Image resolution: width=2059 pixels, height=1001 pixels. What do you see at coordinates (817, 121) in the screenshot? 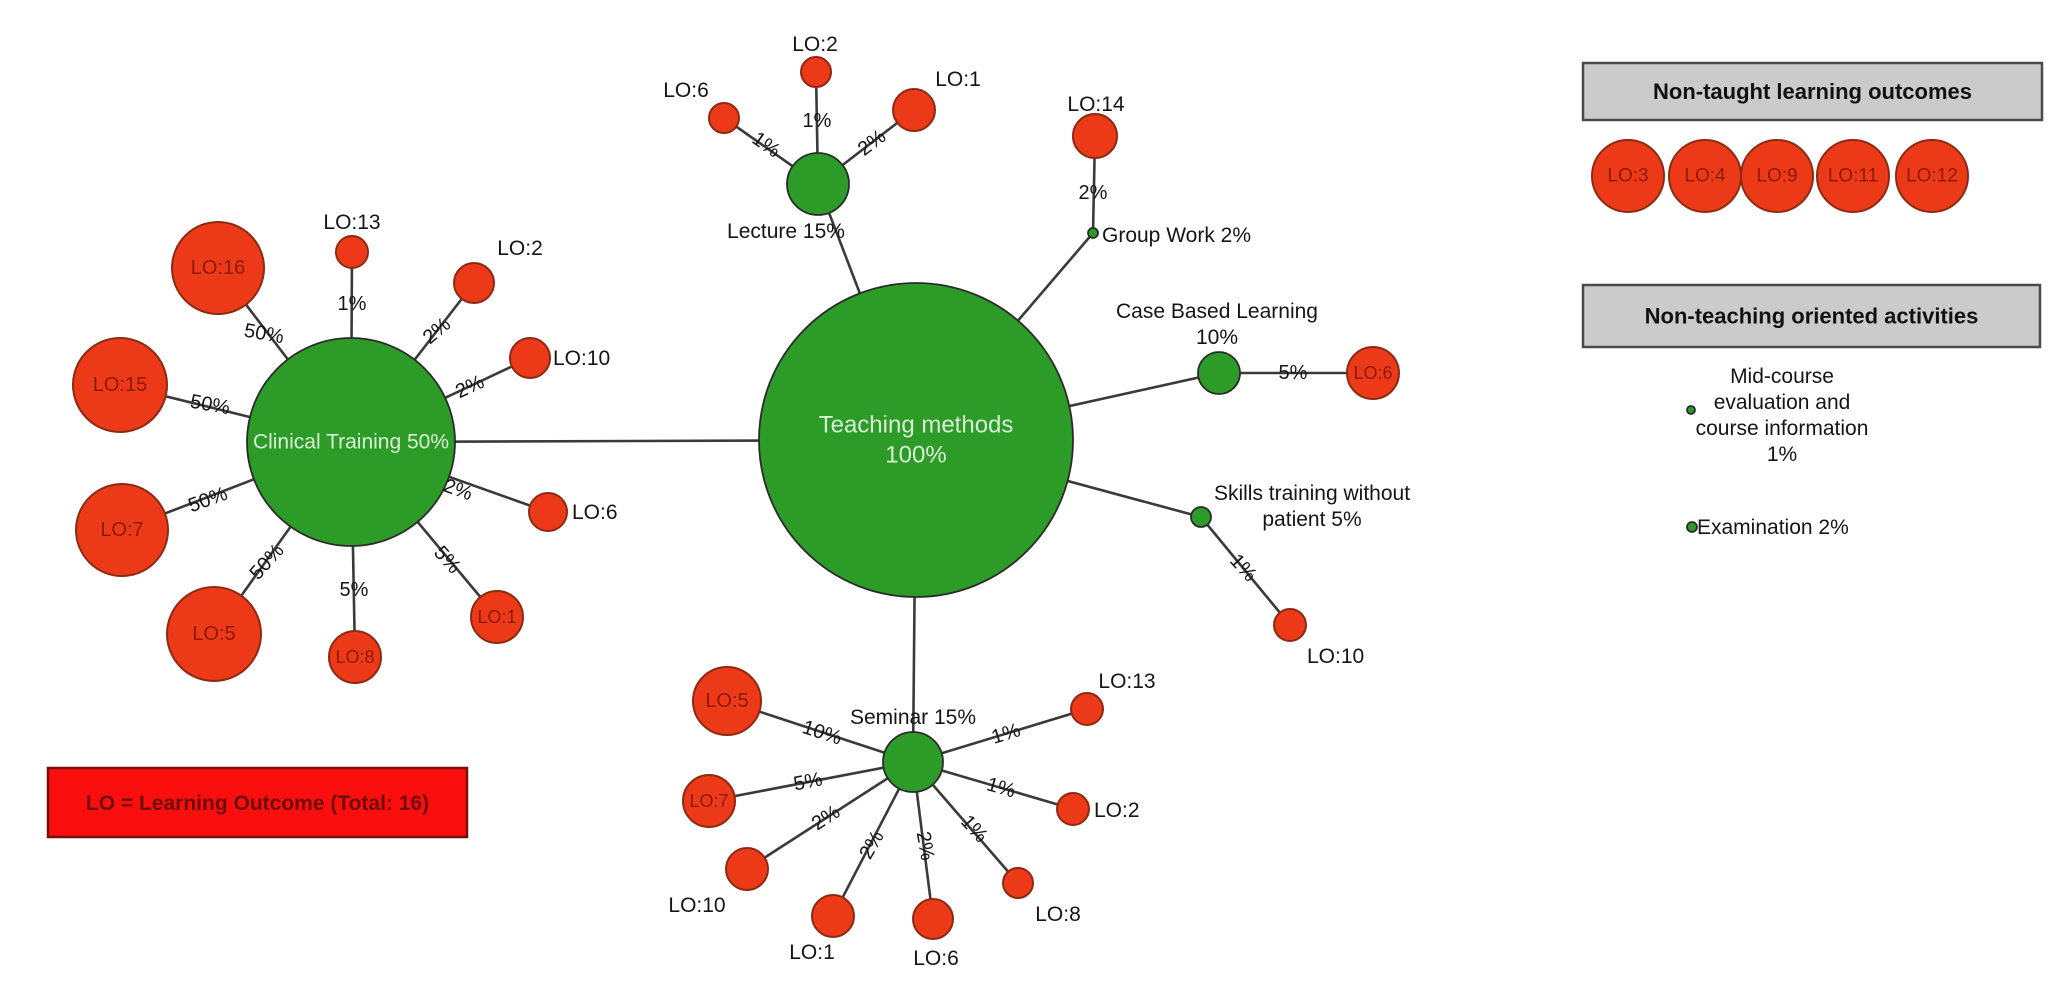
I see `edge-label-lecture-lo2-lecture: 1%` at bounding box center [817, 121].